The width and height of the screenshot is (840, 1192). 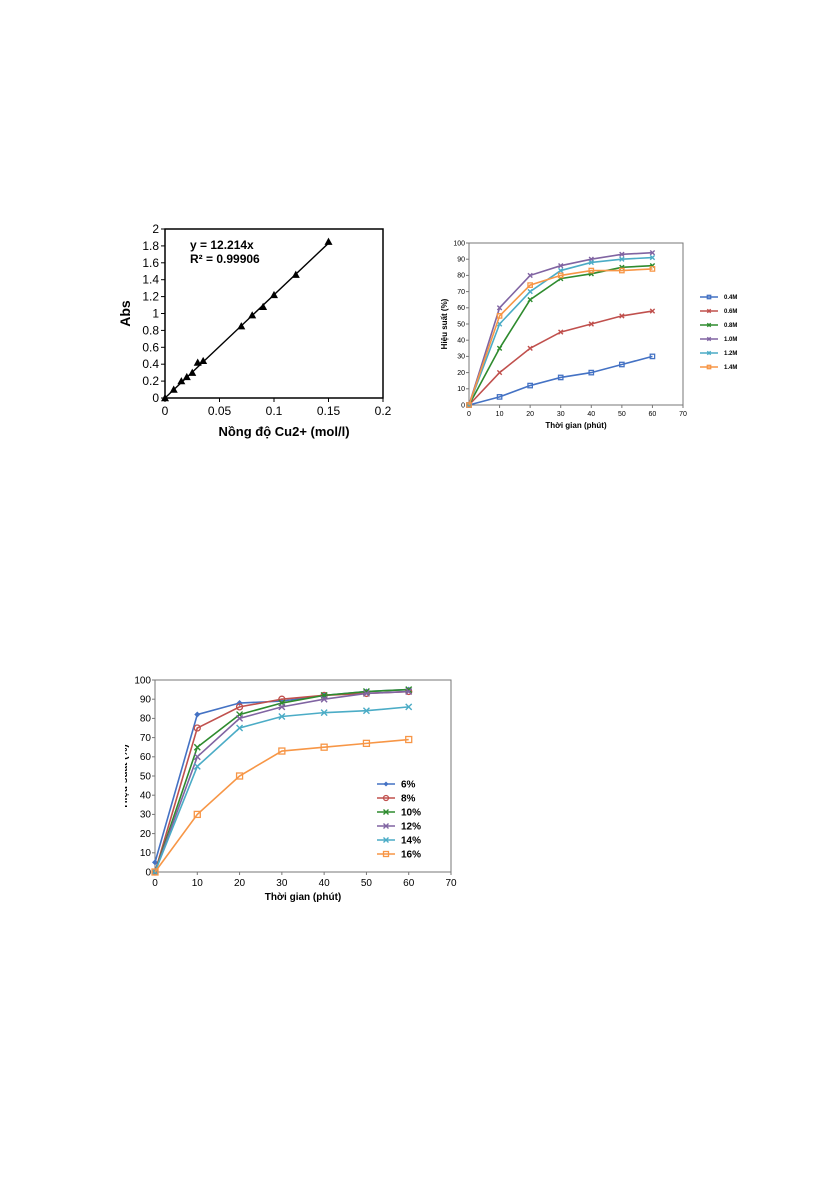 I want to click on y-tick-label: 90, so click(x=461, y=260).